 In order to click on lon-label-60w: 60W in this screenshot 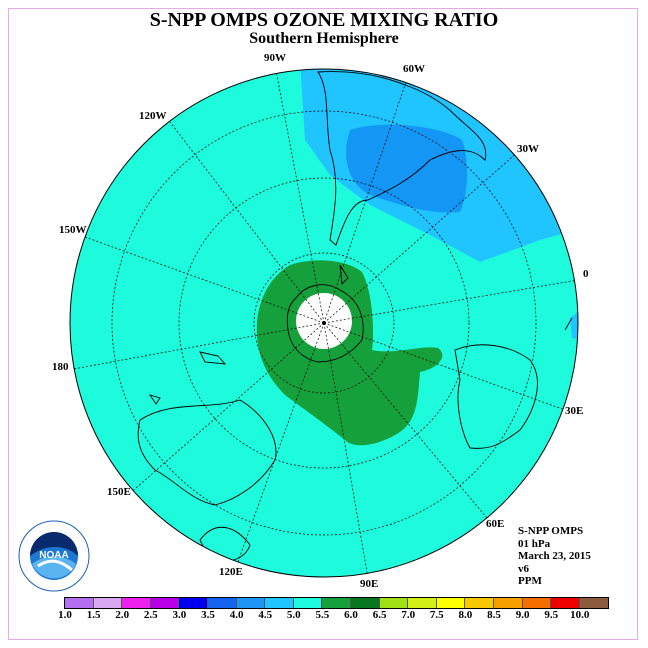, I will do `click(414, 69)`.